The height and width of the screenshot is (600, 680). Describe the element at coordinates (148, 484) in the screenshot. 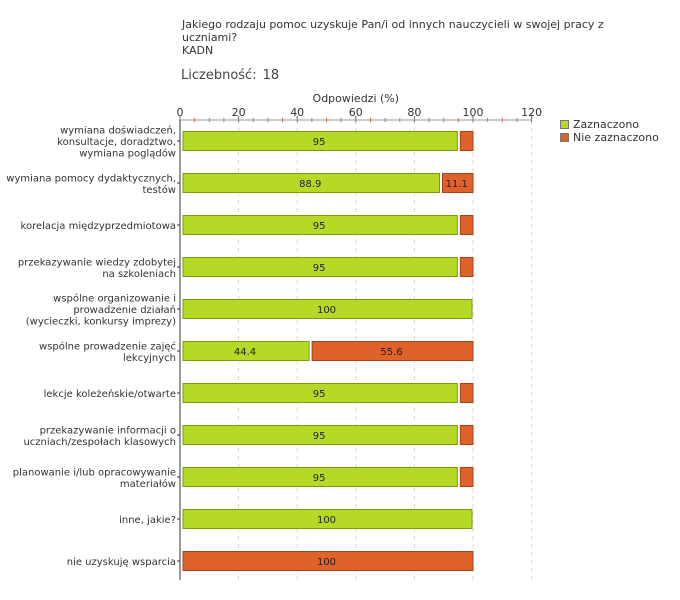

I see `category-label: materiałów` at that location.